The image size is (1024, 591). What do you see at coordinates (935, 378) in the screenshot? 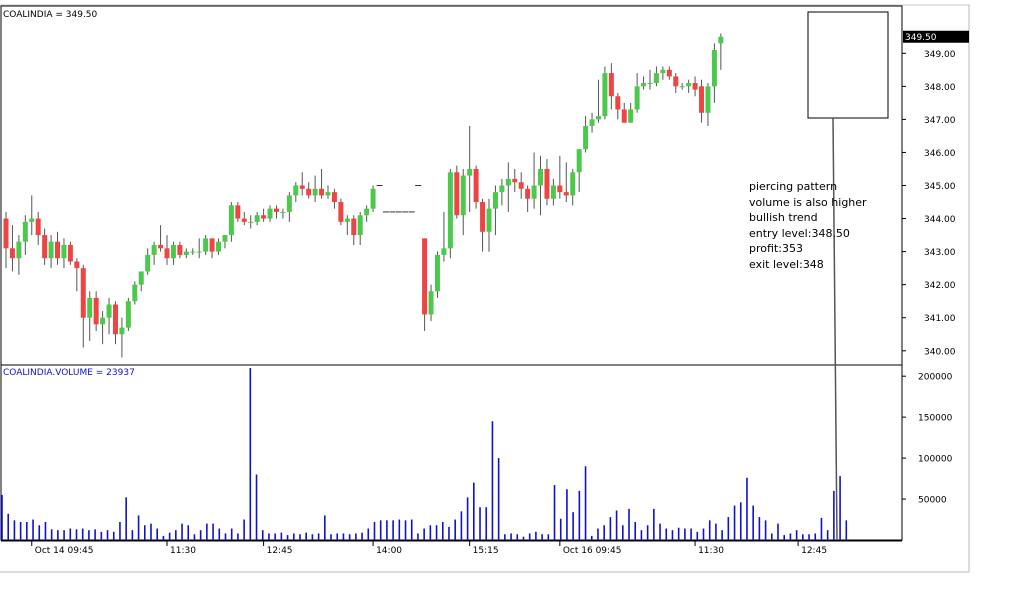
I see `volume-tick-label: 200000` at bounding box center [935, 378].